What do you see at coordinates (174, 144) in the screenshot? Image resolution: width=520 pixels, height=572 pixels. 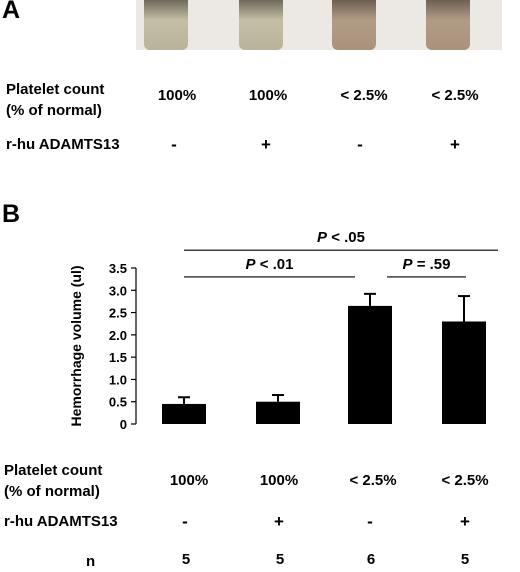 I see `panel-a-adamts-value-1: -` at bounding box center [174, 144].